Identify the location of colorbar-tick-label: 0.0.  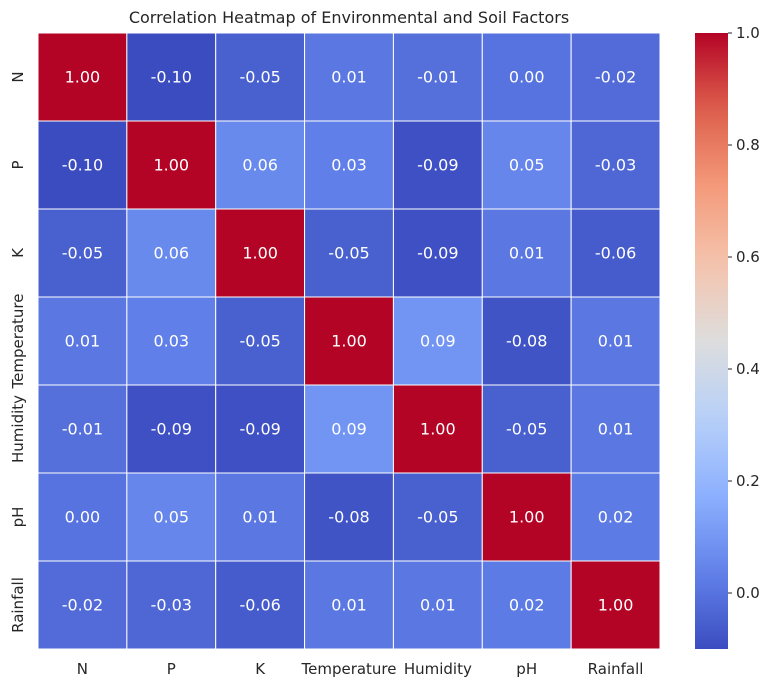
(748, 593).